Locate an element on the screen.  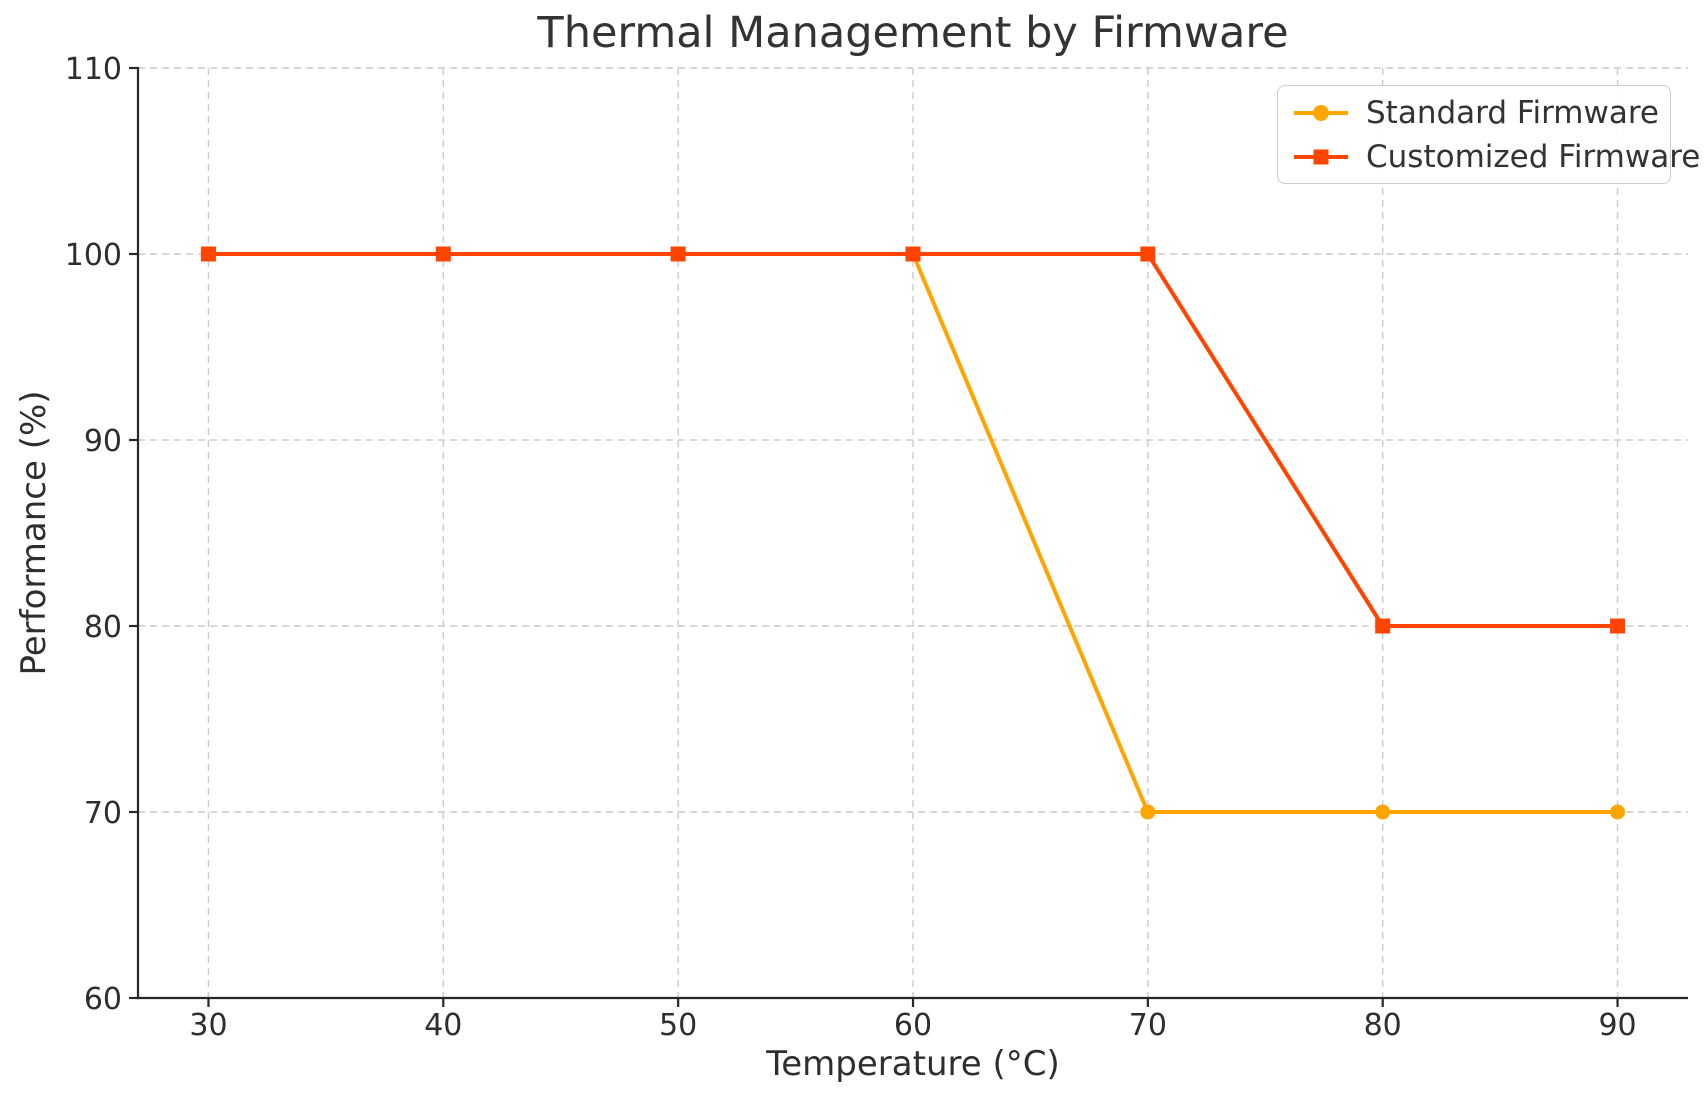
y-tick-label: 60 is located at coordinates (103, 999).